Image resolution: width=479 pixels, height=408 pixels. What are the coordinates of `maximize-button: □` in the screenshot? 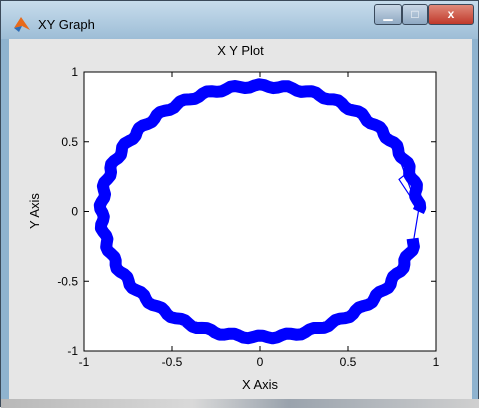 It's located at (415, 14).